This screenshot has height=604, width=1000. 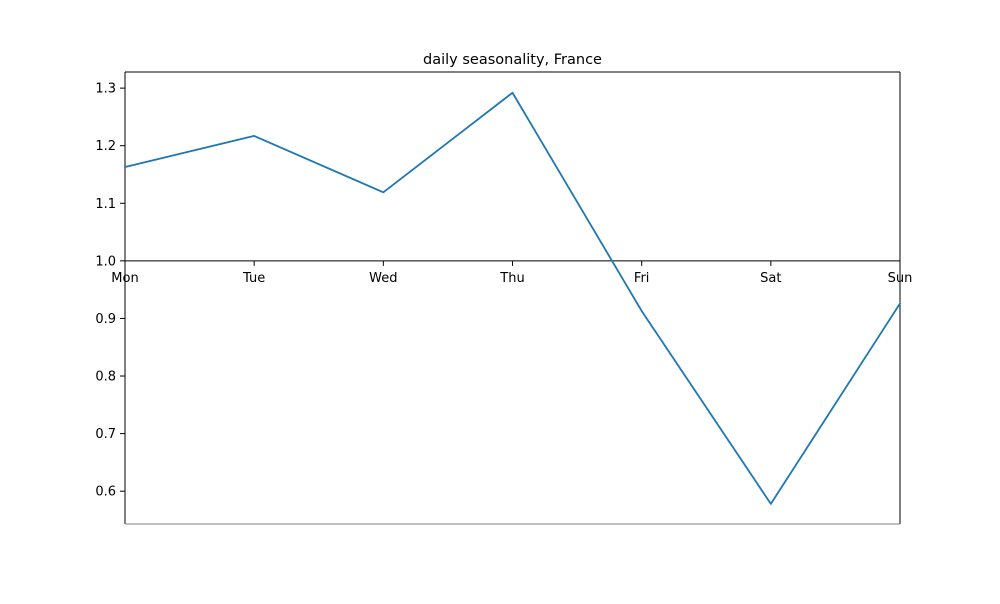 I want to click on x-tick-label: Thu, so click(x=511, y=278).